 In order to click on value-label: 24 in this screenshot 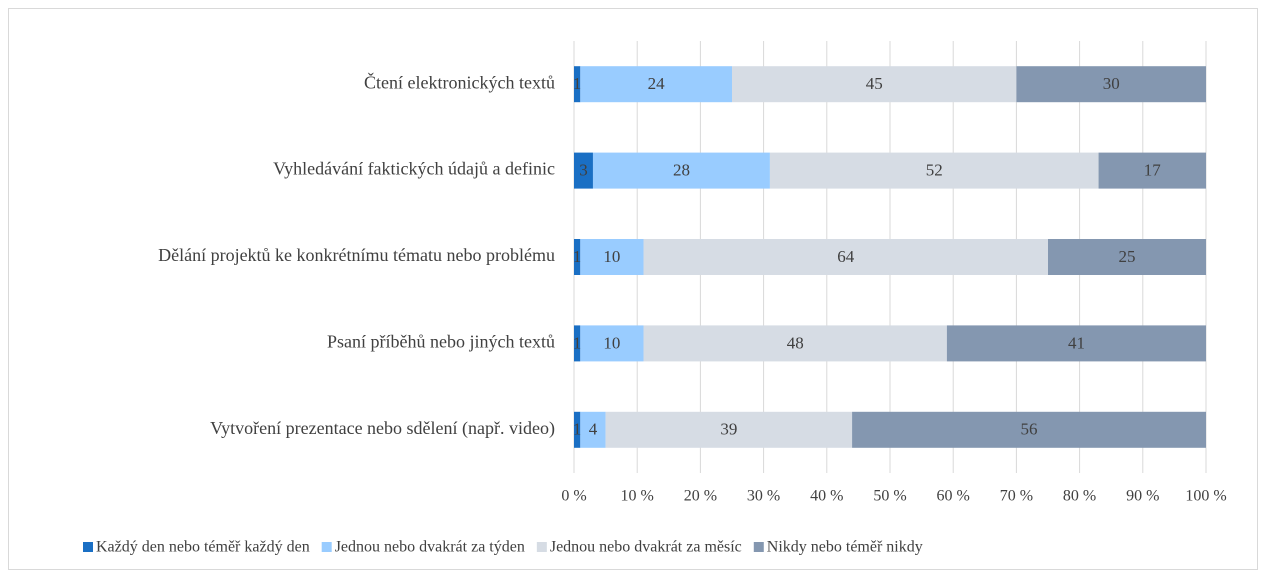, I will do `click(657, 83)`.